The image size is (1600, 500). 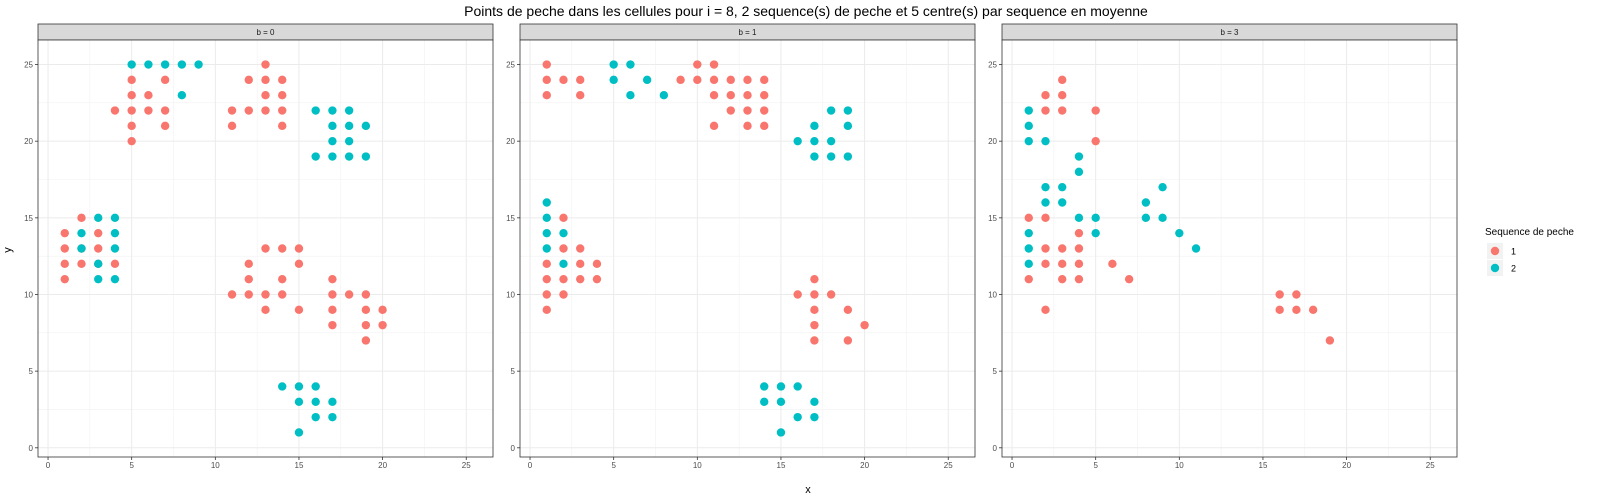 What do you see at coordinates (510, 218) in the screenshot?
I see `y-tick-label: 15` at bounding box center [510, 218].